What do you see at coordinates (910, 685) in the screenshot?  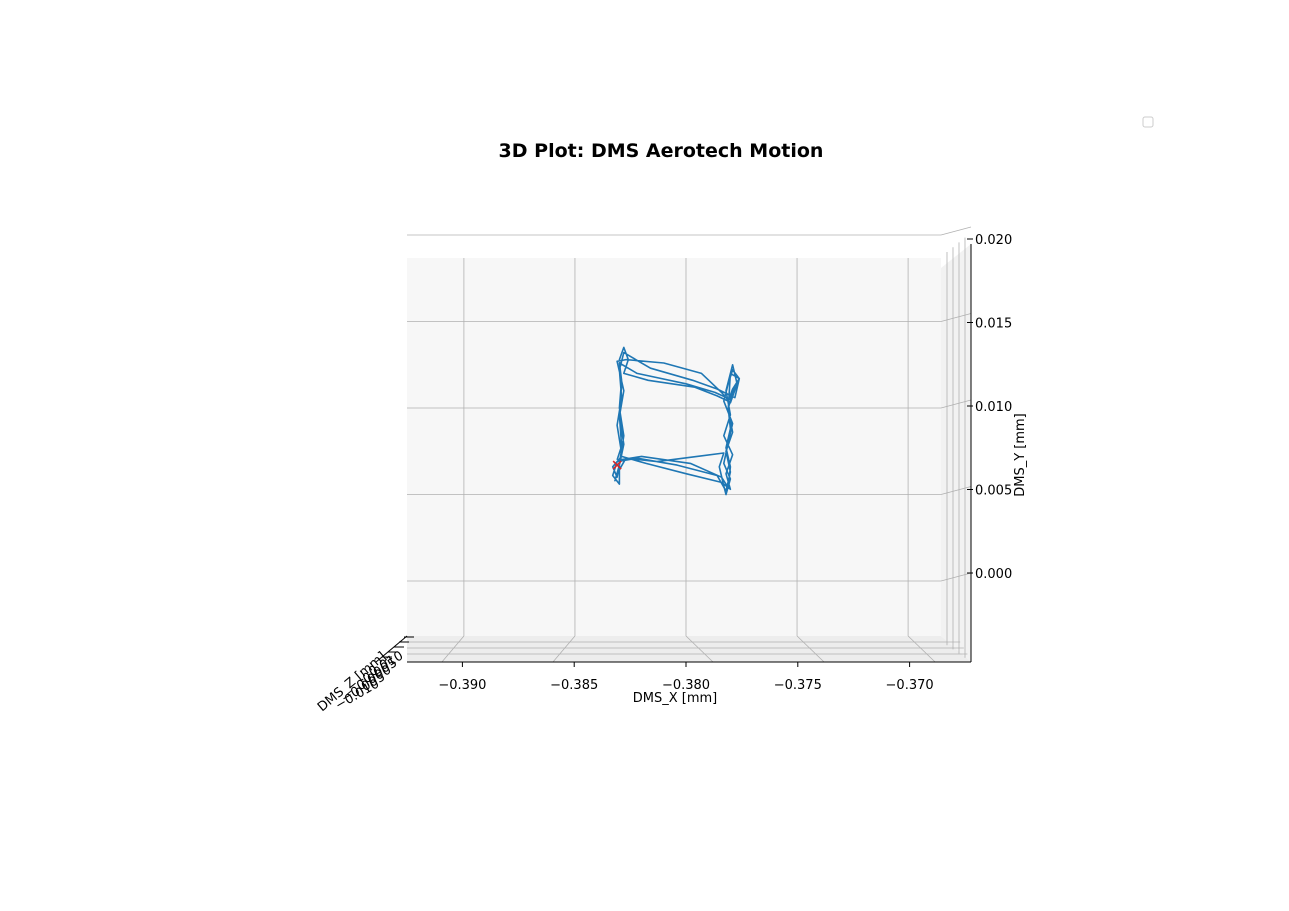 I see `x-tick-label: −0.370` at bounding box center [910, 685].